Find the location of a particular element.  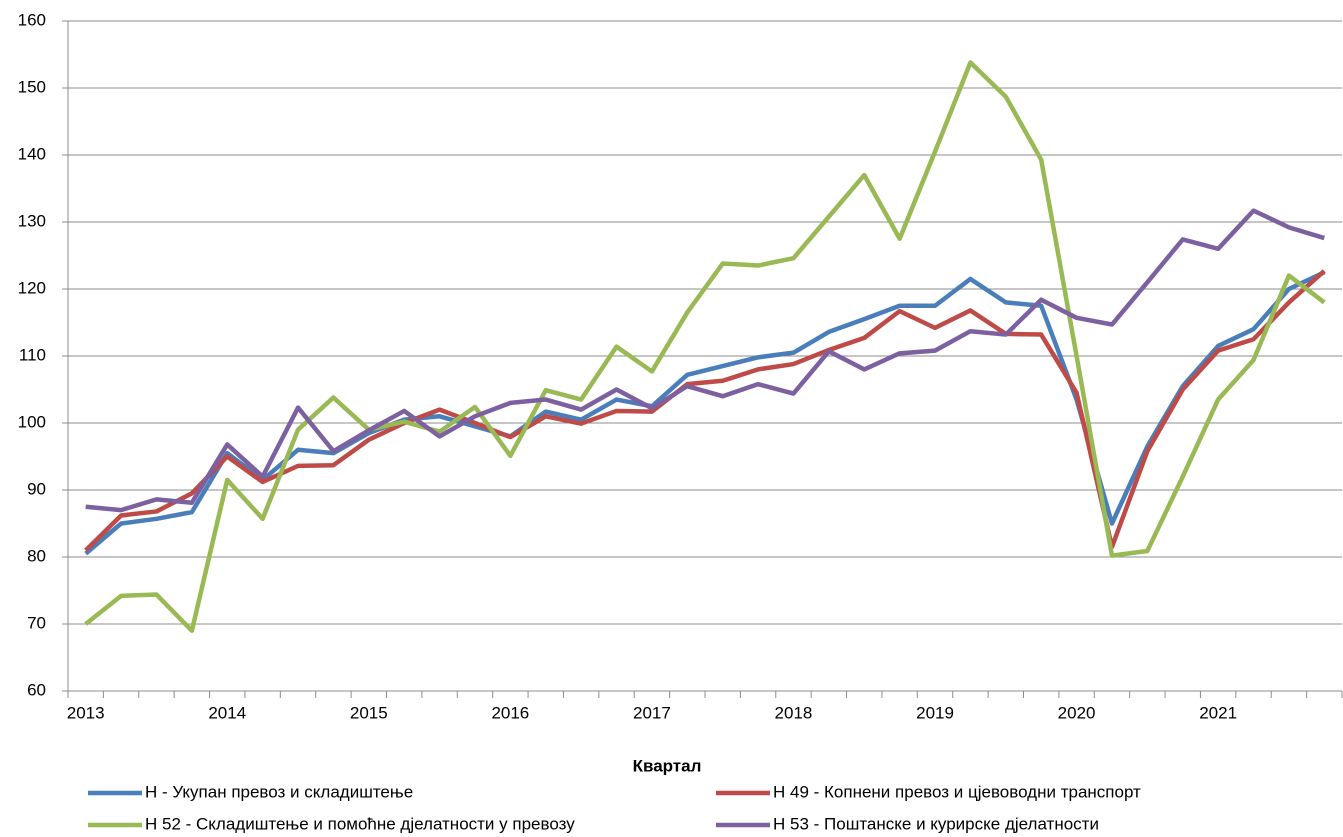

y-tick-label: 70 is located at coordinates (36, 622).